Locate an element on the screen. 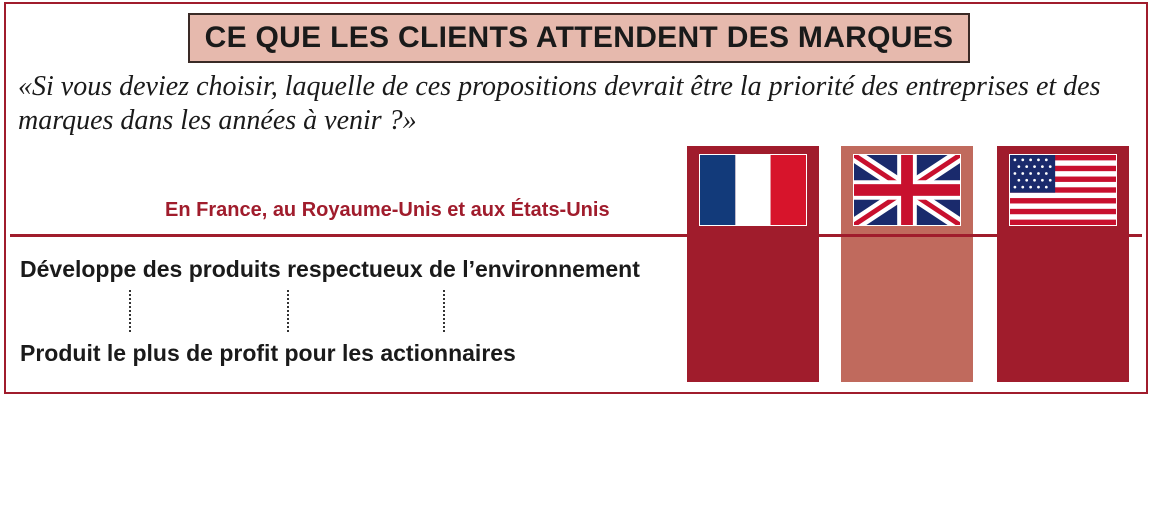 This screenshot has height=514, width=1154. value-label: 15 is located at coordinates (1052, 496).